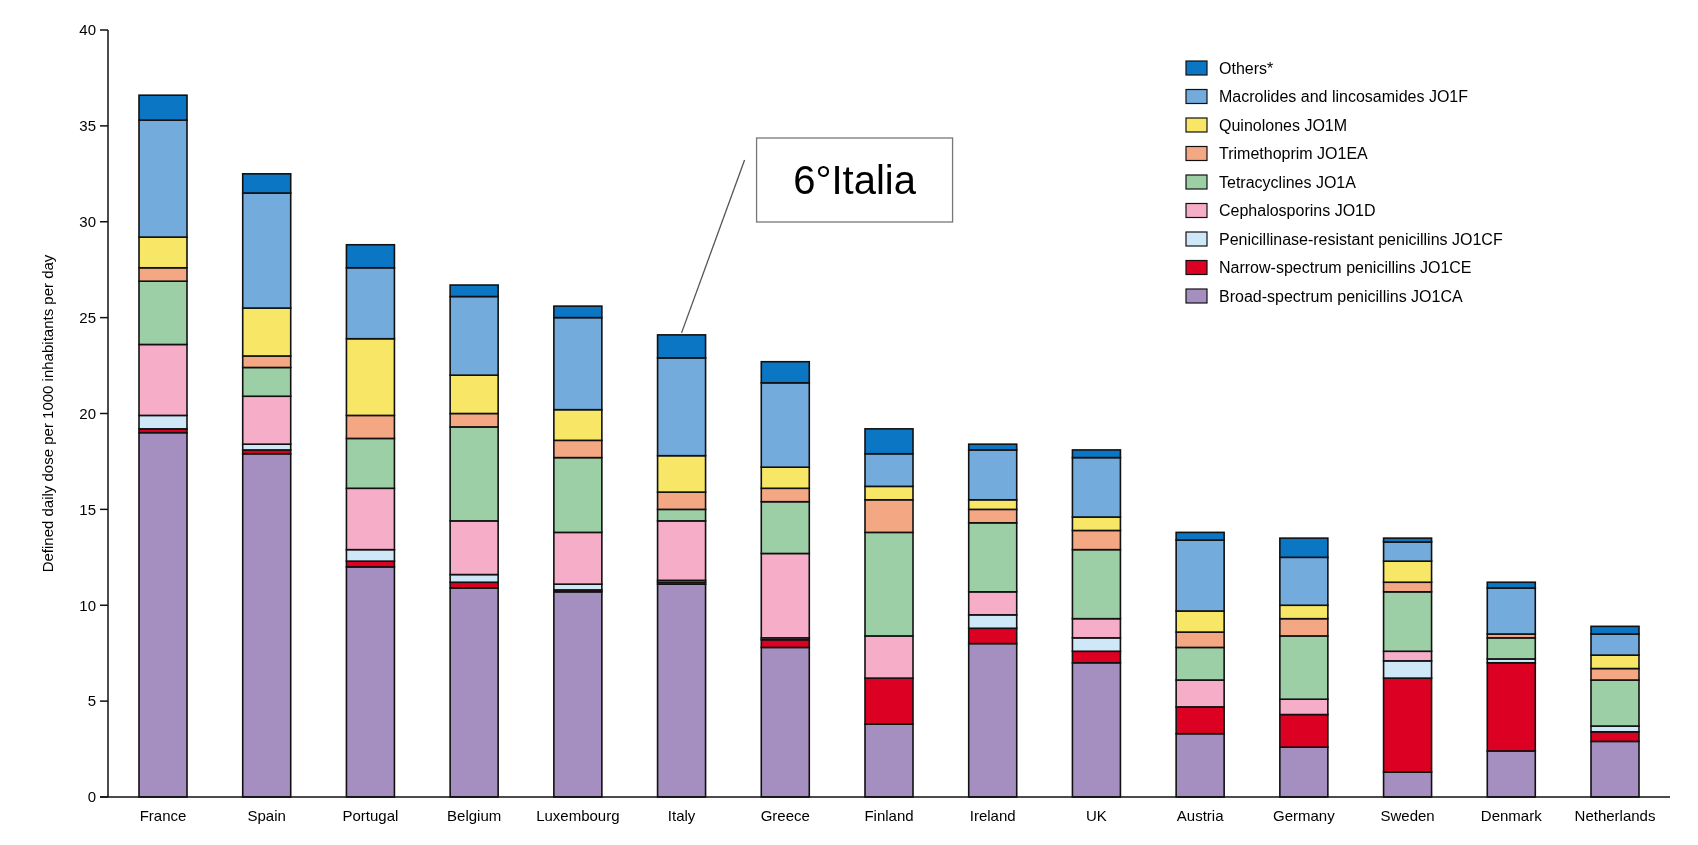 The image size is (1698, 845). What do you see at coordinates (91, 797) in the screenshot?
I see `y-tick-label: 0` at bounding box center [91, 797].